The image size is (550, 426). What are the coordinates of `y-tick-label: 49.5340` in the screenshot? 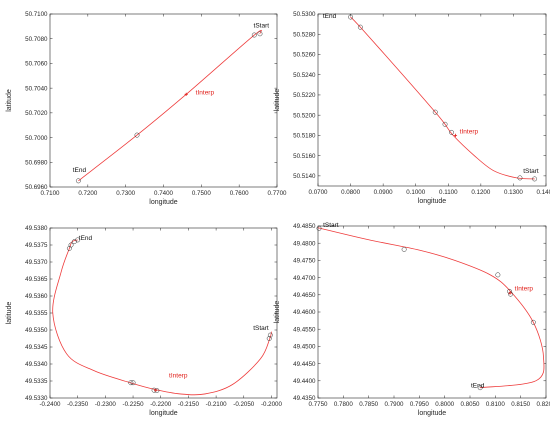 It's located at (36, 364).